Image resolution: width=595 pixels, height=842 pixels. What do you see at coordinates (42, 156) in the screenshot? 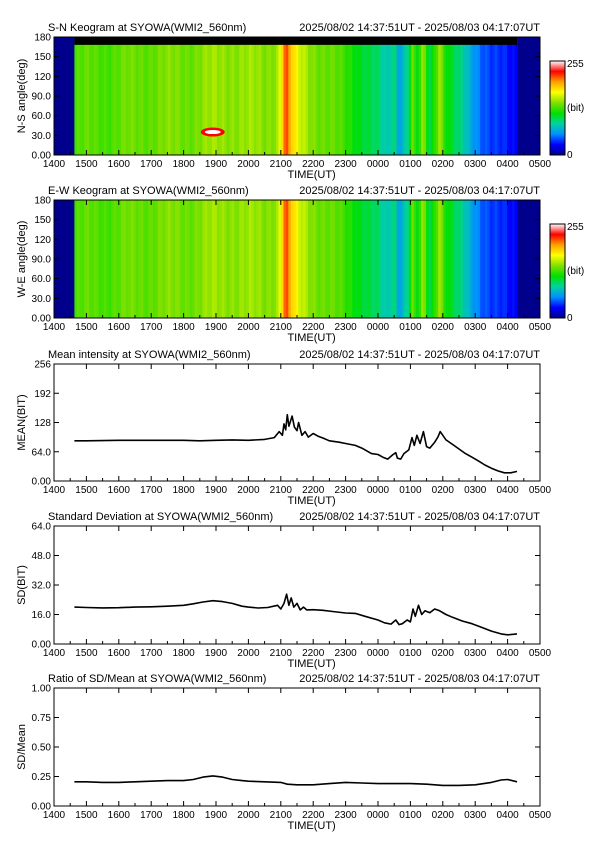
I see `y-tick-label: 0.00` at bounding box center [42, 156].